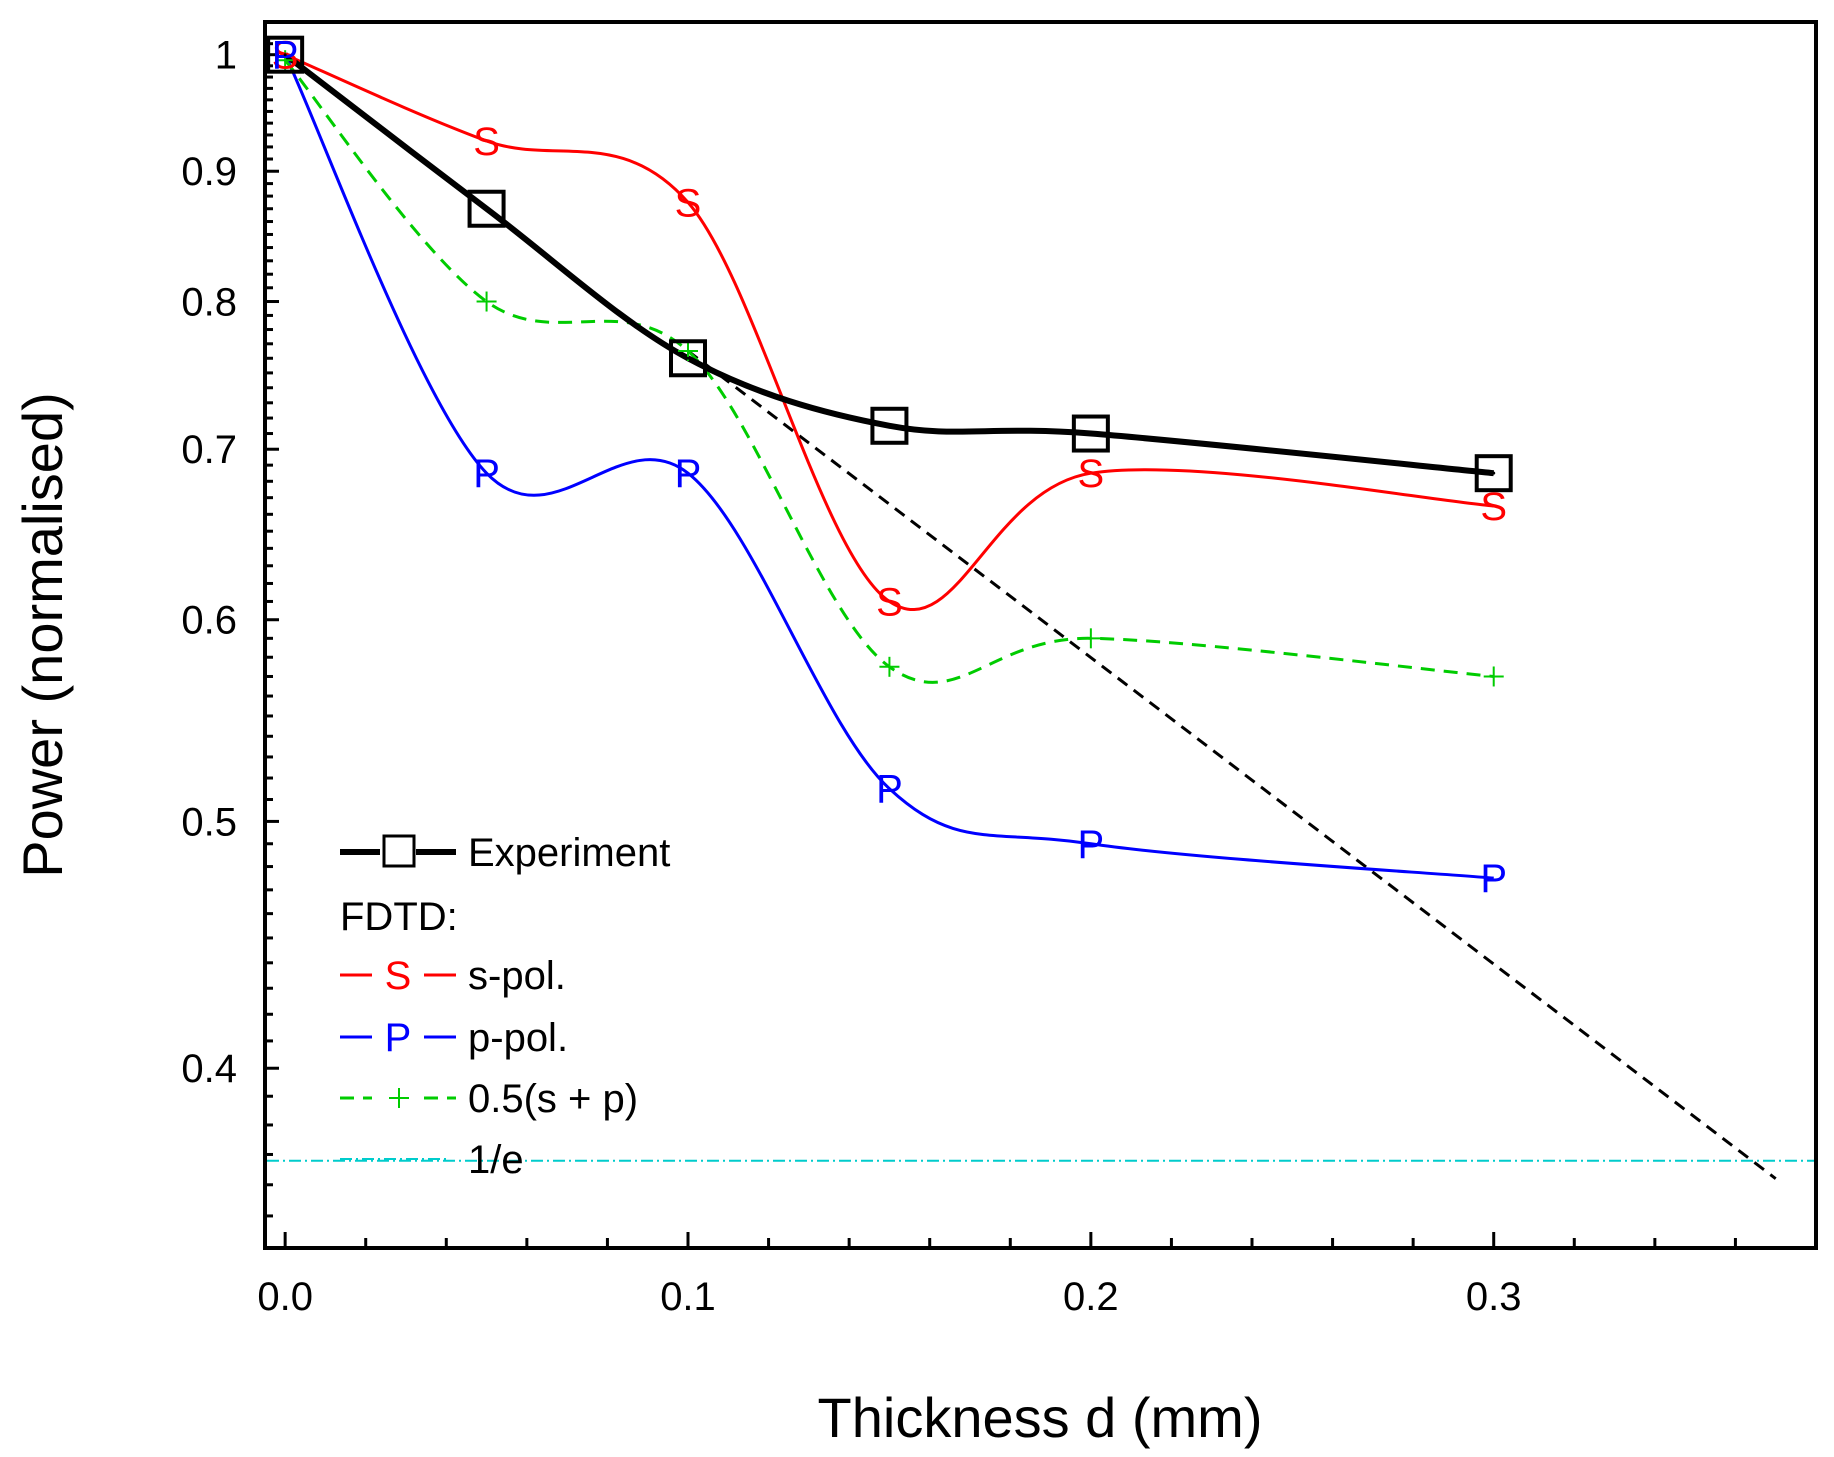 The width and height of the screenshot is (1834, 1457). I want to click on legend-label-experiment: Experiment, so click(569, 853).